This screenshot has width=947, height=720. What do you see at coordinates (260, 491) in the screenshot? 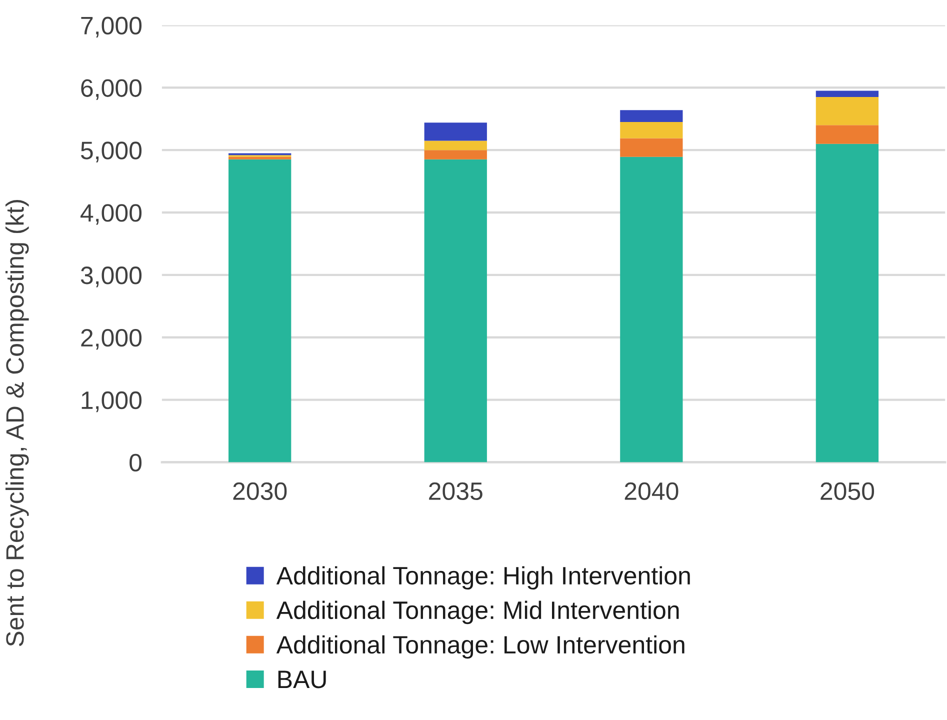
I see `x-tick-label: 2030` at bounding box center [260, 491].